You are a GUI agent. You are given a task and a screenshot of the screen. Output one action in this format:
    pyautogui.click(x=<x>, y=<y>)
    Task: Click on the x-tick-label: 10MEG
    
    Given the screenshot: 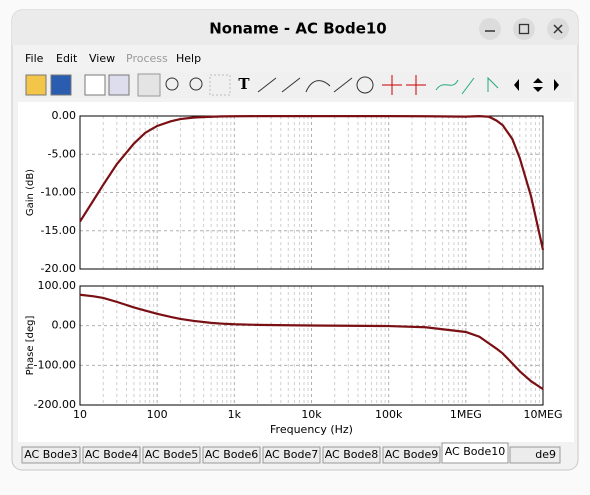 What is the action you would take?
    pyautogui.click(x=543, y=414)
    